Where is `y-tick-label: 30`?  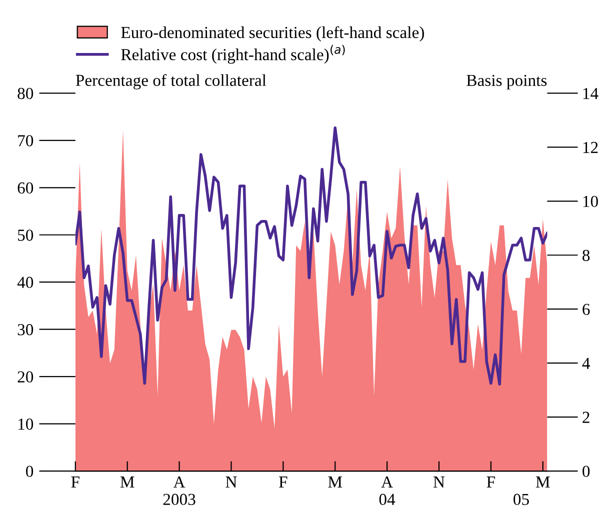
y-tick-label: 30 is located at coordinates (26, 330).